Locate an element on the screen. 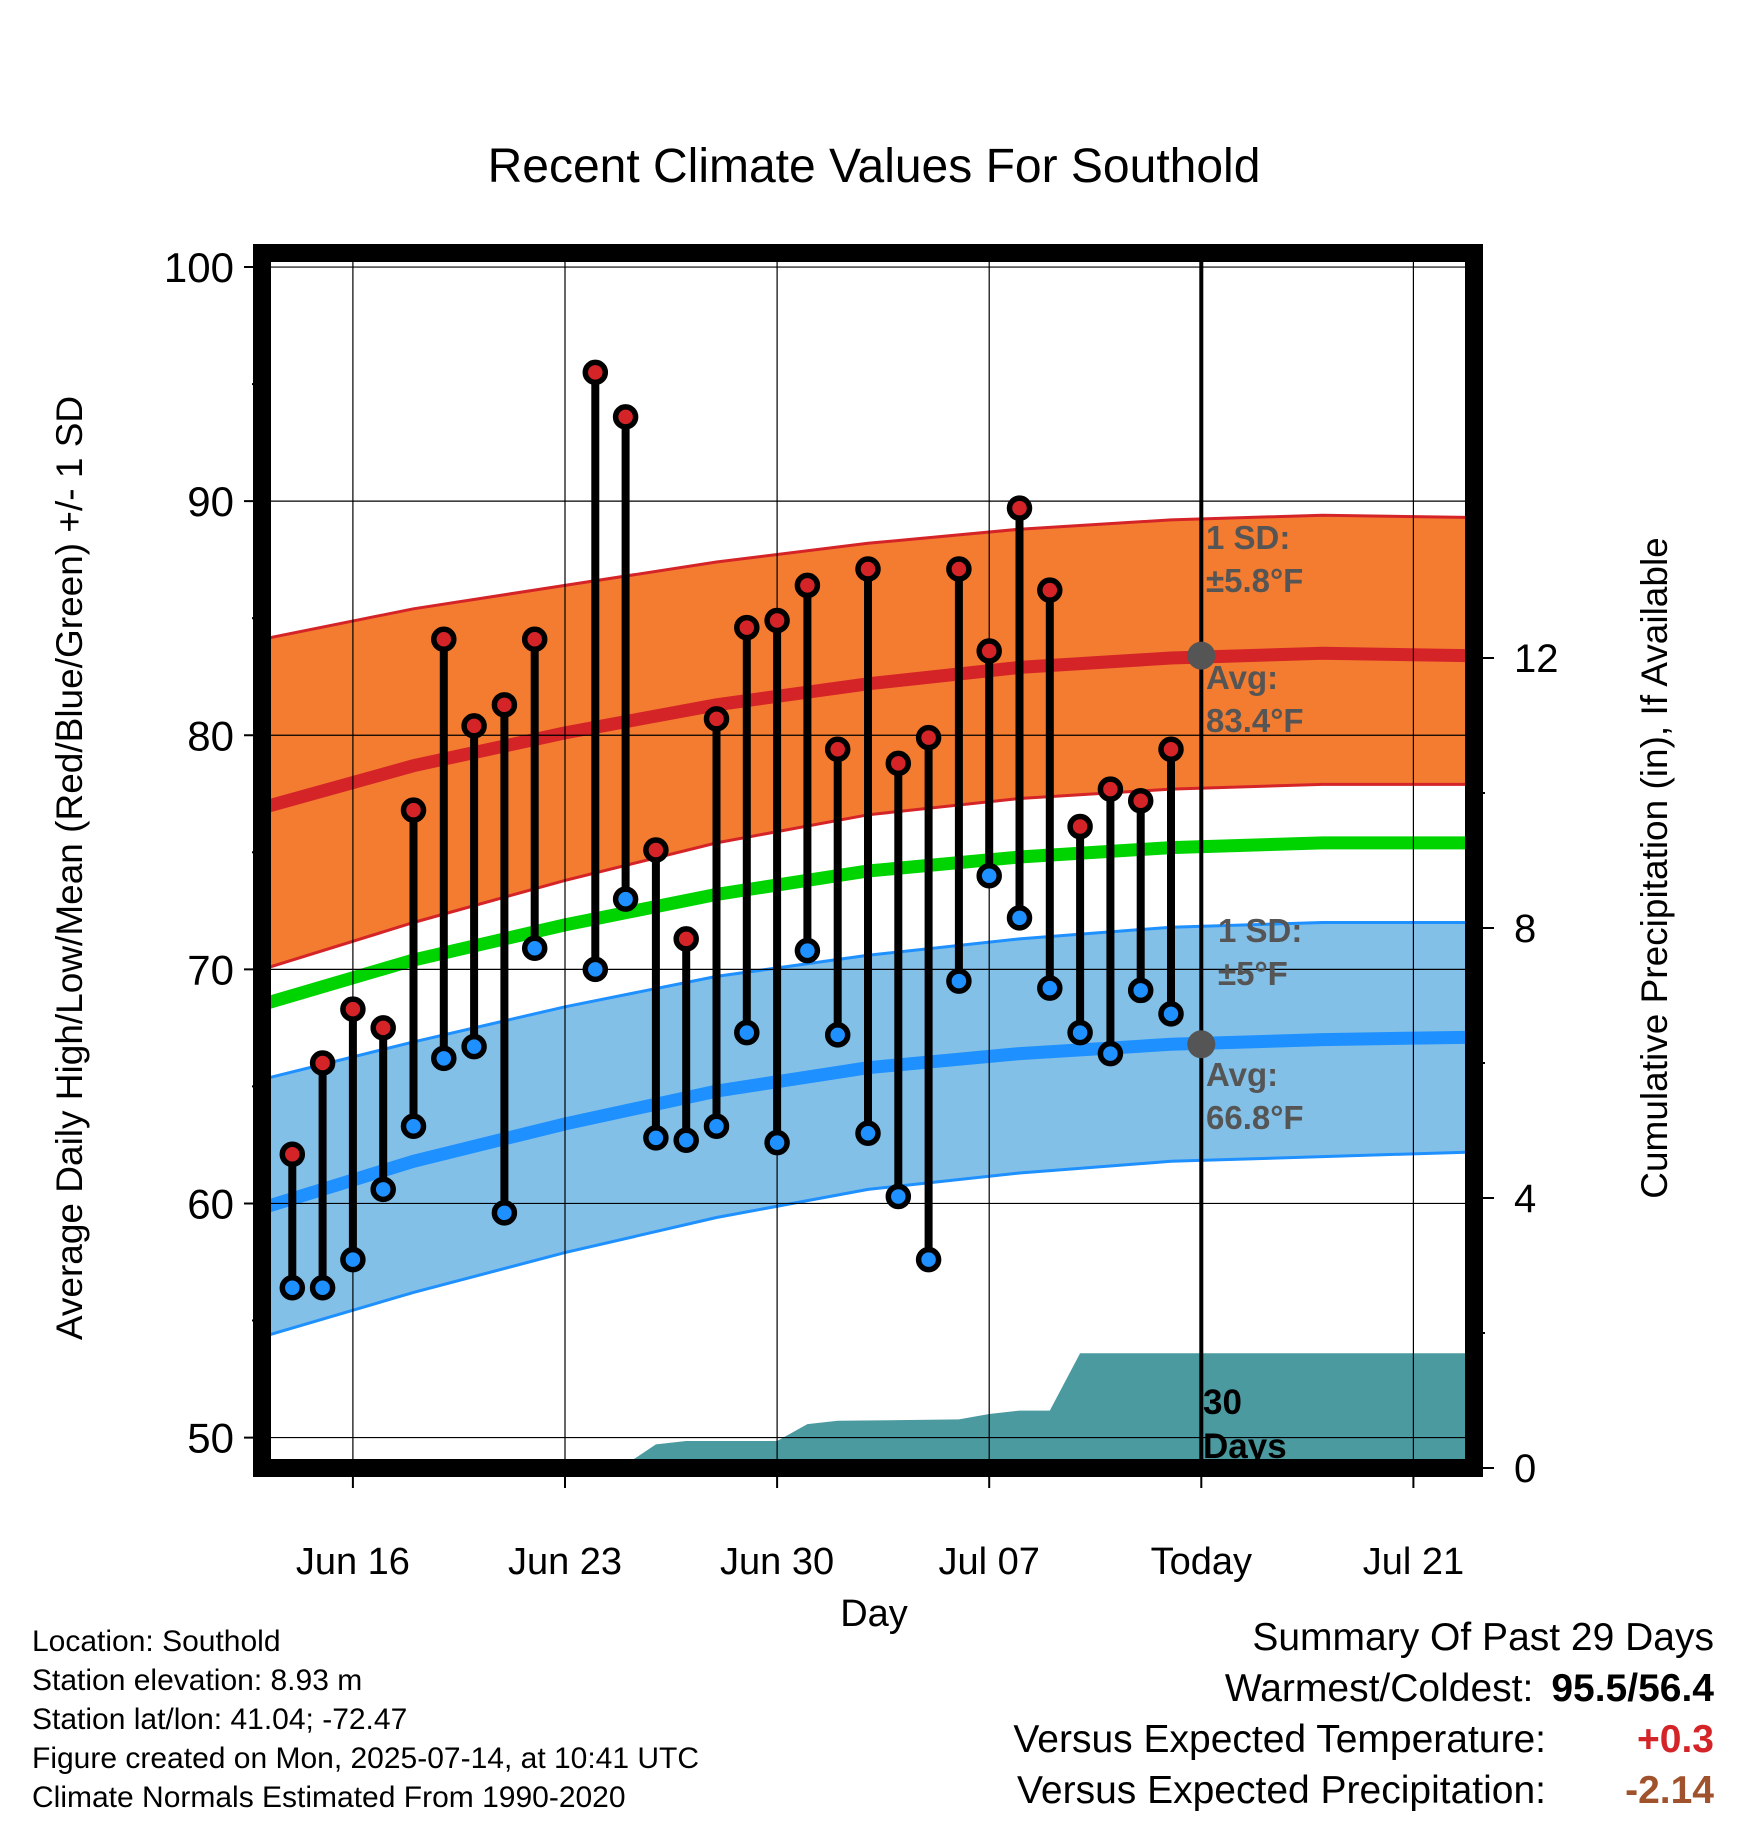  precip-value: -2.14 is located at coordinates (1669, 1790).